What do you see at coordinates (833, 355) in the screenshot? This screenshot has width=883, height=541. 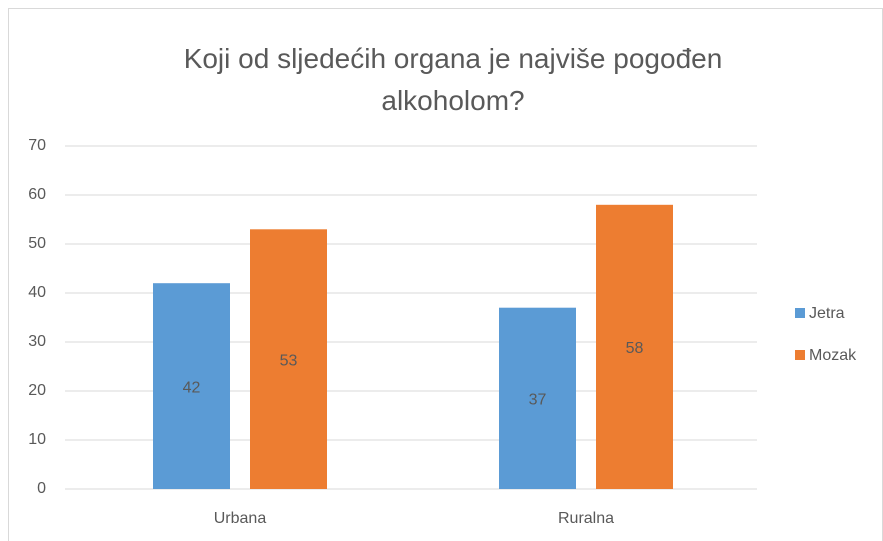 I see `legend-label: Mozak` at bounding box center [833, 355].